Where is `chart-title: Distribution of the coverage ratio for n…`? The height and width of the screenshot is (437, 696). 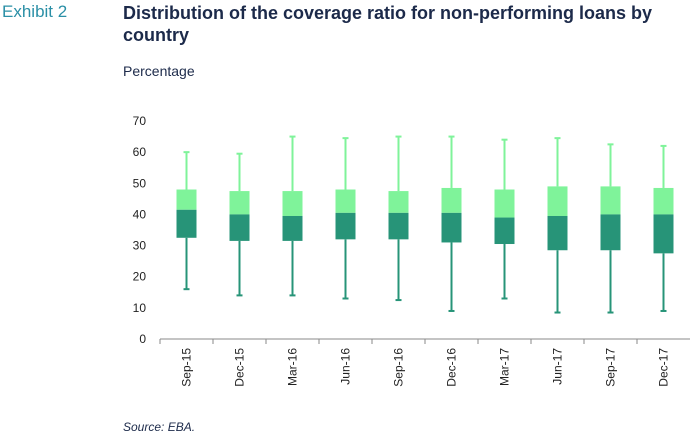
chart-title: Distribution of the coverage ratio for n… is located at coordinates (388, 24).